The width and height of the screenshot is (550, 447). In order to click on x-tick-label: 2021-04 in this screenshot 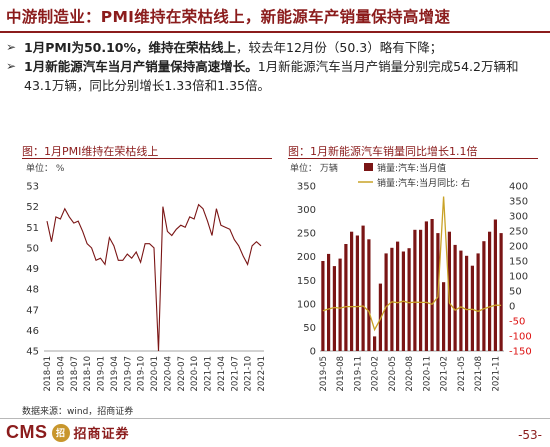, I will do `click(222, 374)`.